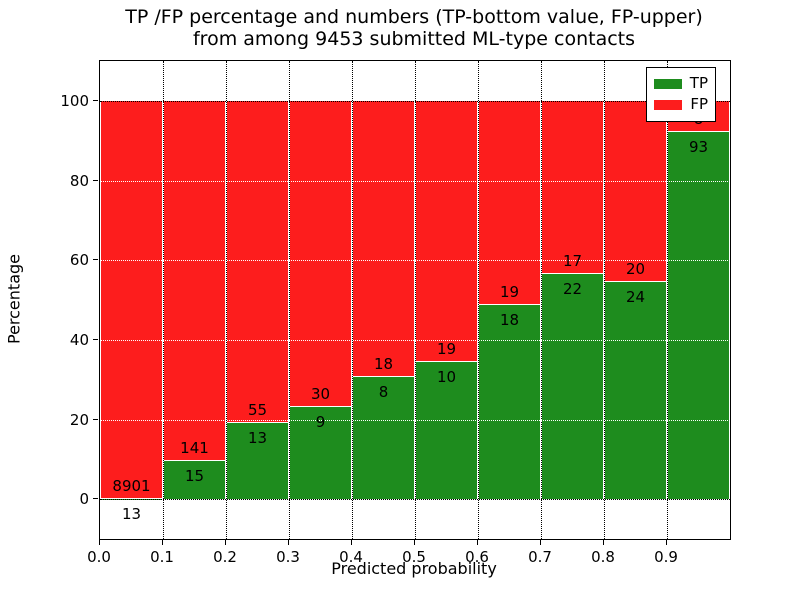 Image resolution: width=800 pixels, height=600 pixels. Describe the element at coordinates (84, 499) in the screenshot. I see `y-tick-label: 0` at that location.